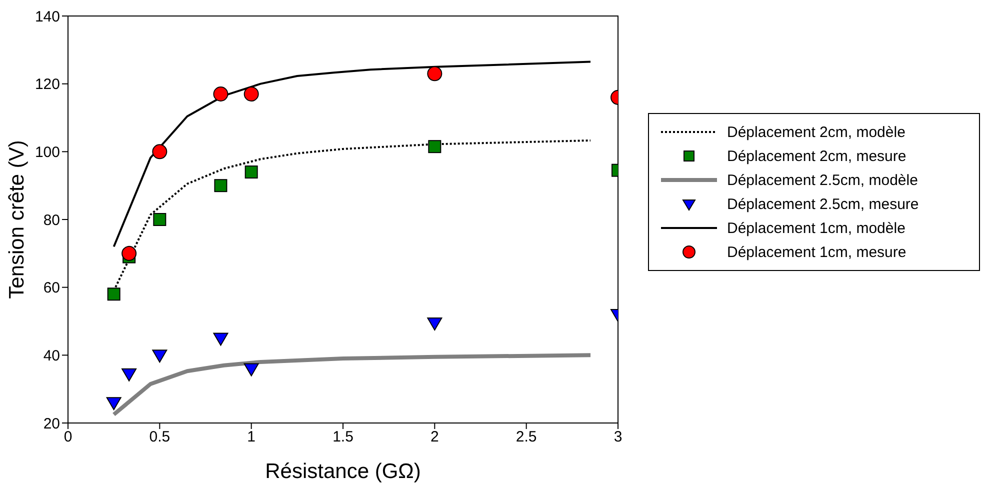  What do you see at coordinates (816, 156) in the screenshot?
I see `legend-label: Déplacement 2cm, mesure` at bounding box center [816, 156].